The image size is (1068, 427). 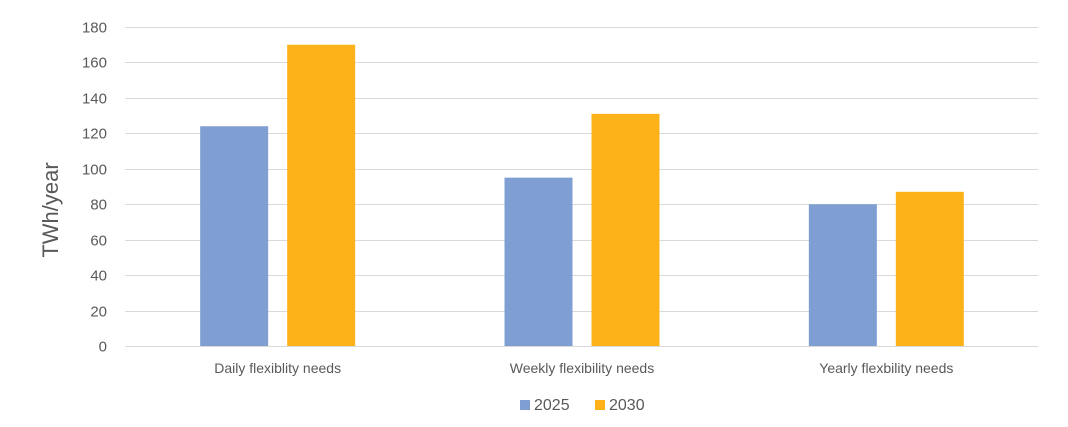 What do you see at coordinates (98, 205) in the screenshot?
I see `y-tick-label: 80` at bounding box center [98, 205].